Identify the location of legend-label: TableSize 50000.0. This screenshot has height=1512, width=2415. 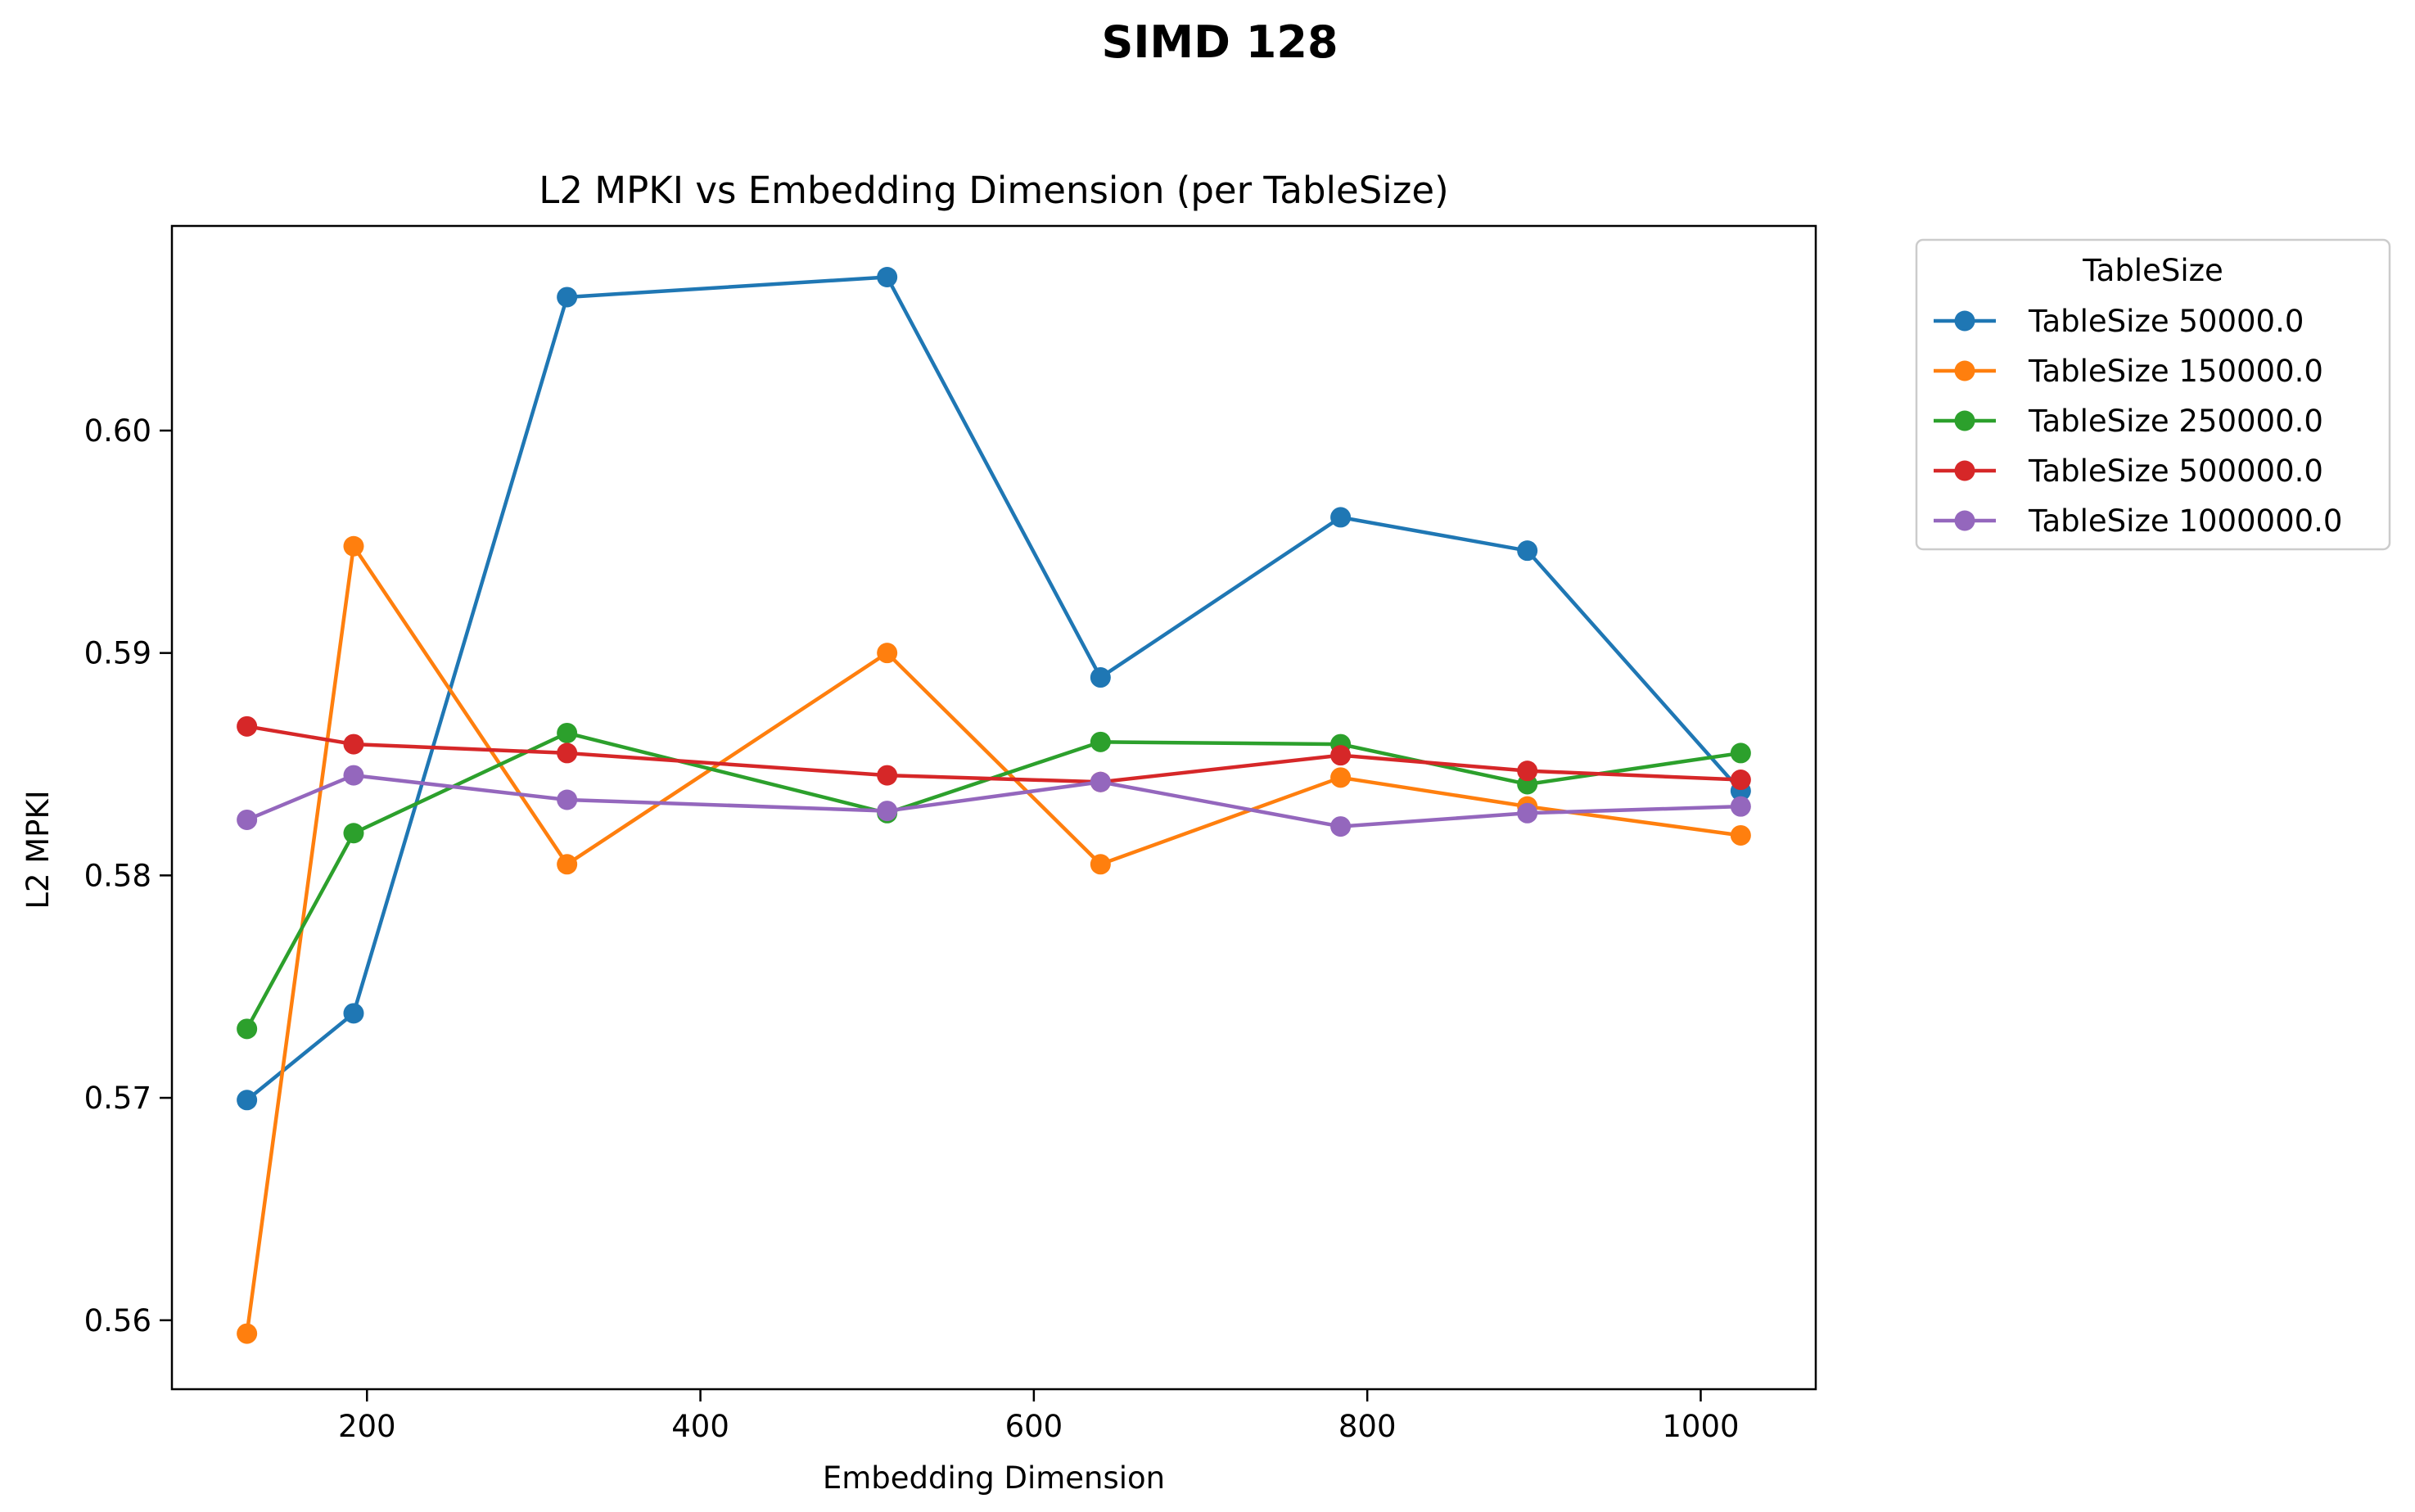
(2166, 321).